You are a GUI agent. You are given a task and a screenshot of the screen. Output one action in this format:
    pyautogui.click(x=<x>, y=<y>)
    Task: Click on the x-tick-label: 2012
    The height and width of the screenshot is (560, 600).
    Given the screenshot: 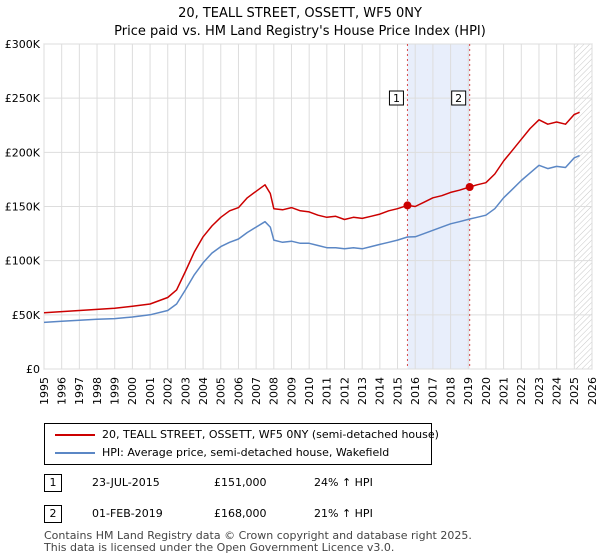 What is the action you would take?
    pyautogui.click(x=344, y=391)
    